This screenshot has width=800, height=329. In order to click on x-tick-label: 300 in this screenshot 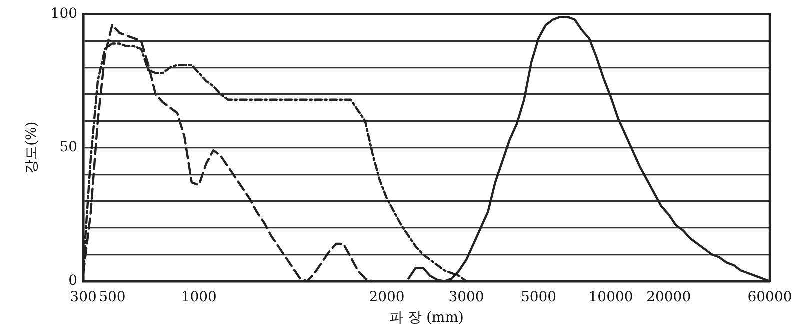, I will do `click(83, 297)`.